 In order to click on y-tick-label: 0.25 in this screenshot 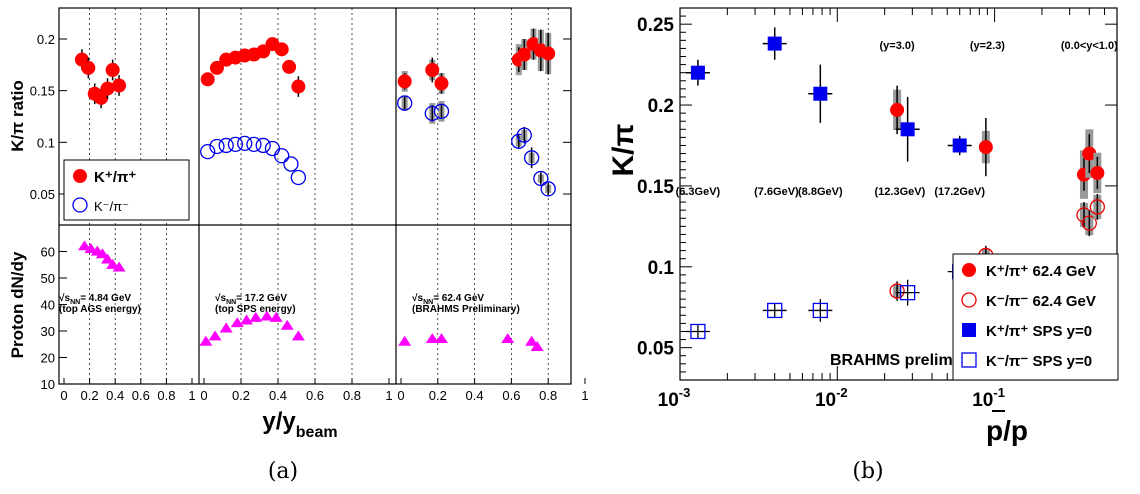, I will do `click(655, 25)`.